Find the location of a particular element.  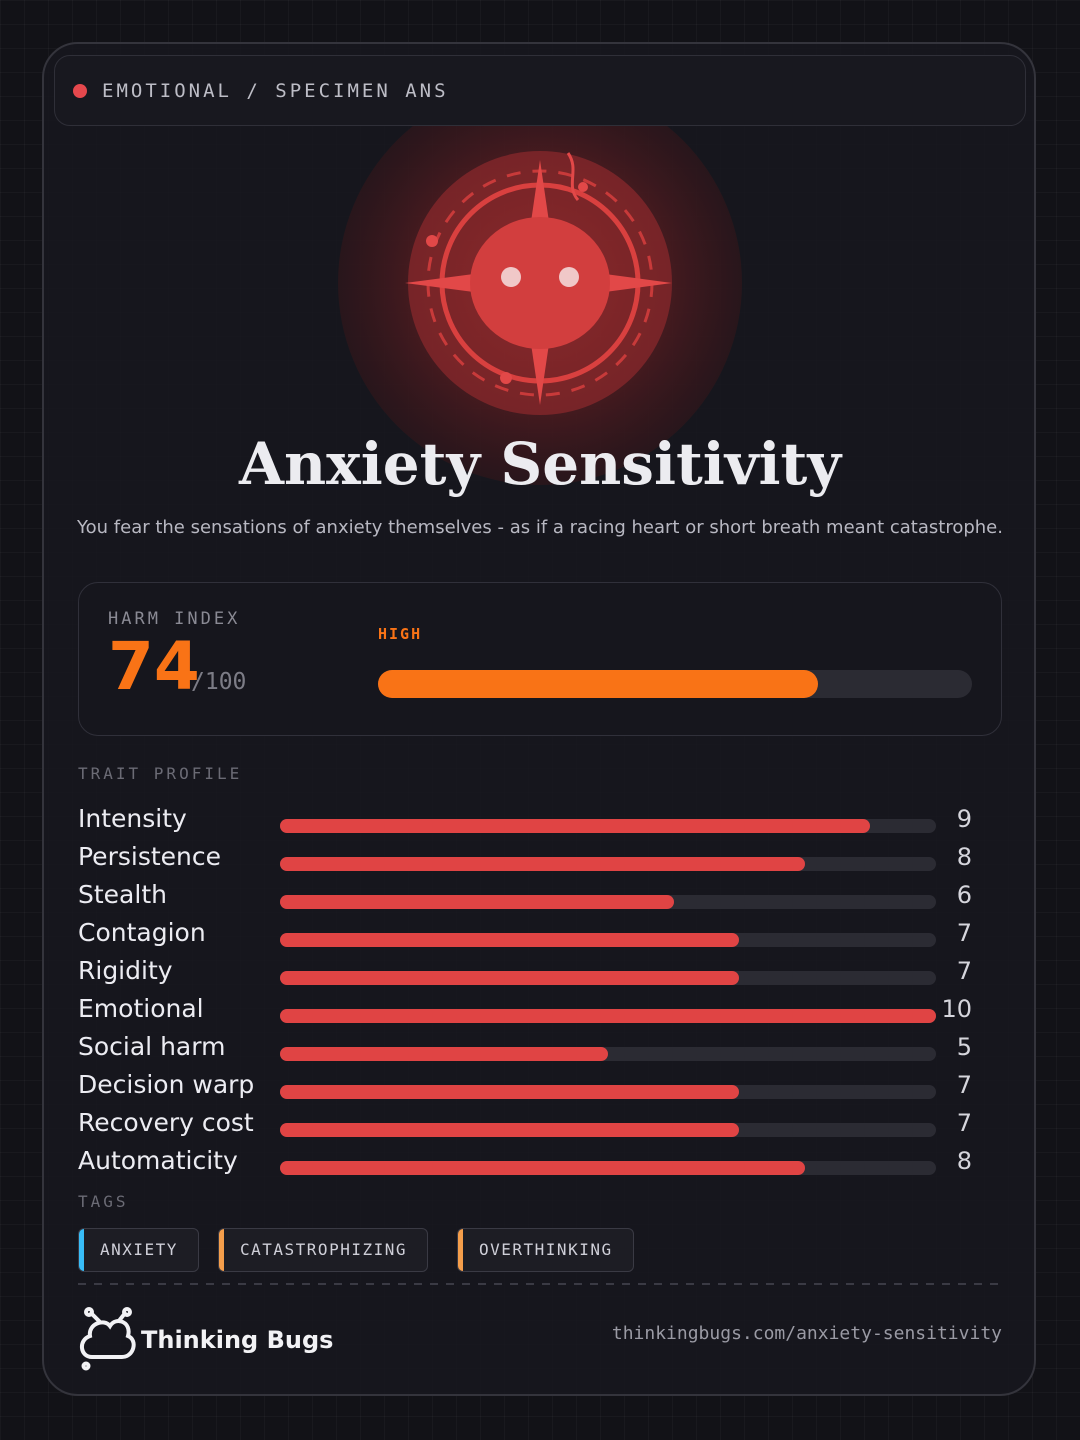

brand: Thinking Bugs is located at coordinates (237, 1340).